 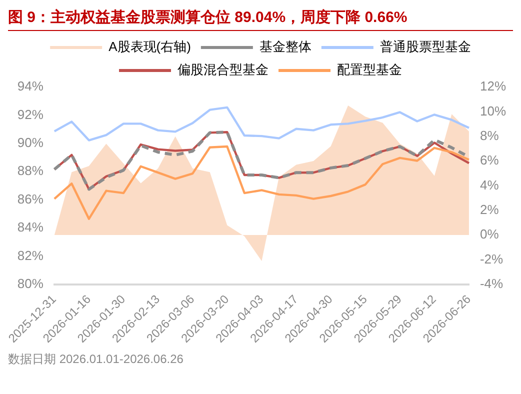 I want to click on y2-tick-label: 2%, so click(x=490, y=209).